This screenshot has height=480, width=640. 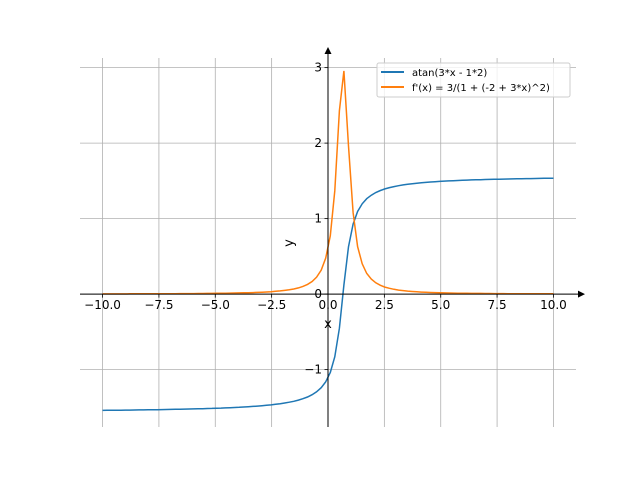 I want to click on x-tick-label: −10.0, so click(x=102, y=305).